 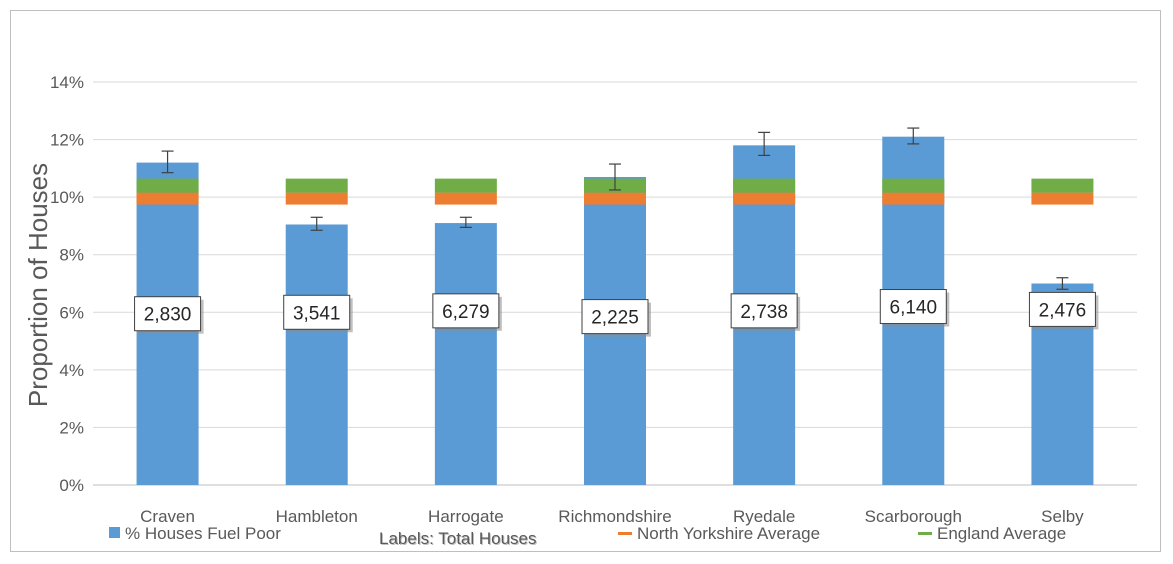 What do you see at coordinates (114, 532) in the screenshot?
I see `legend-swatch-fuel-poor` at bounding box center [114, 532].